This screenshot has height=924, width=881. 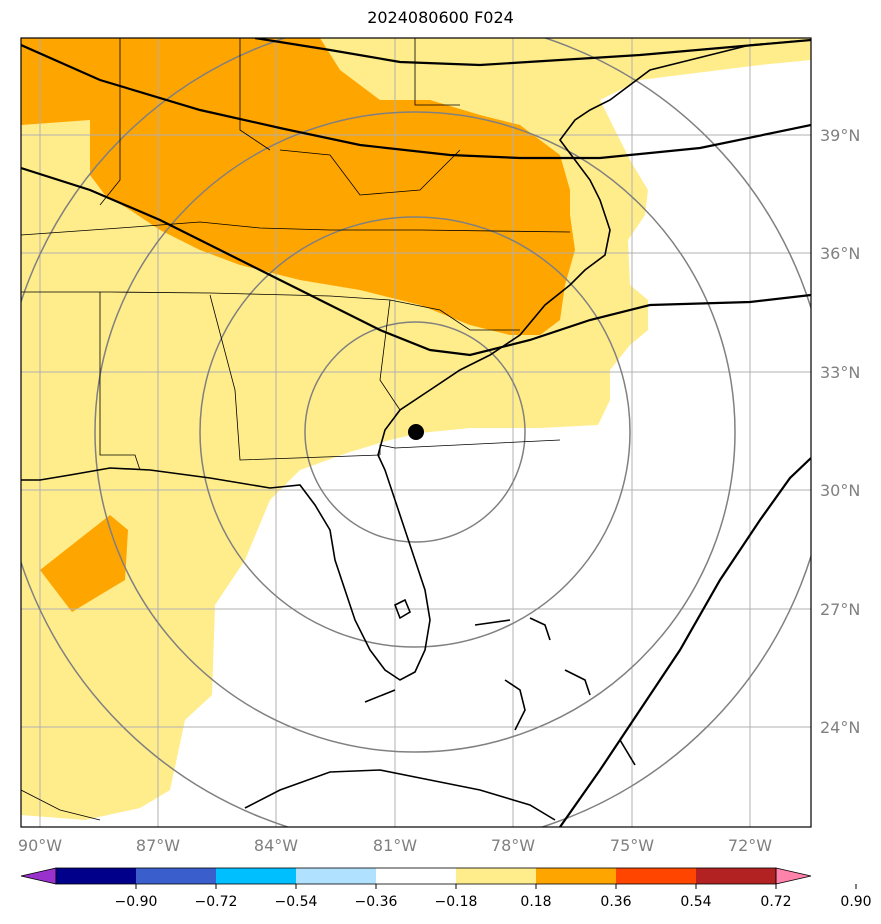 I want to click on colorbar-extend-low, so click(x=38, y=876).